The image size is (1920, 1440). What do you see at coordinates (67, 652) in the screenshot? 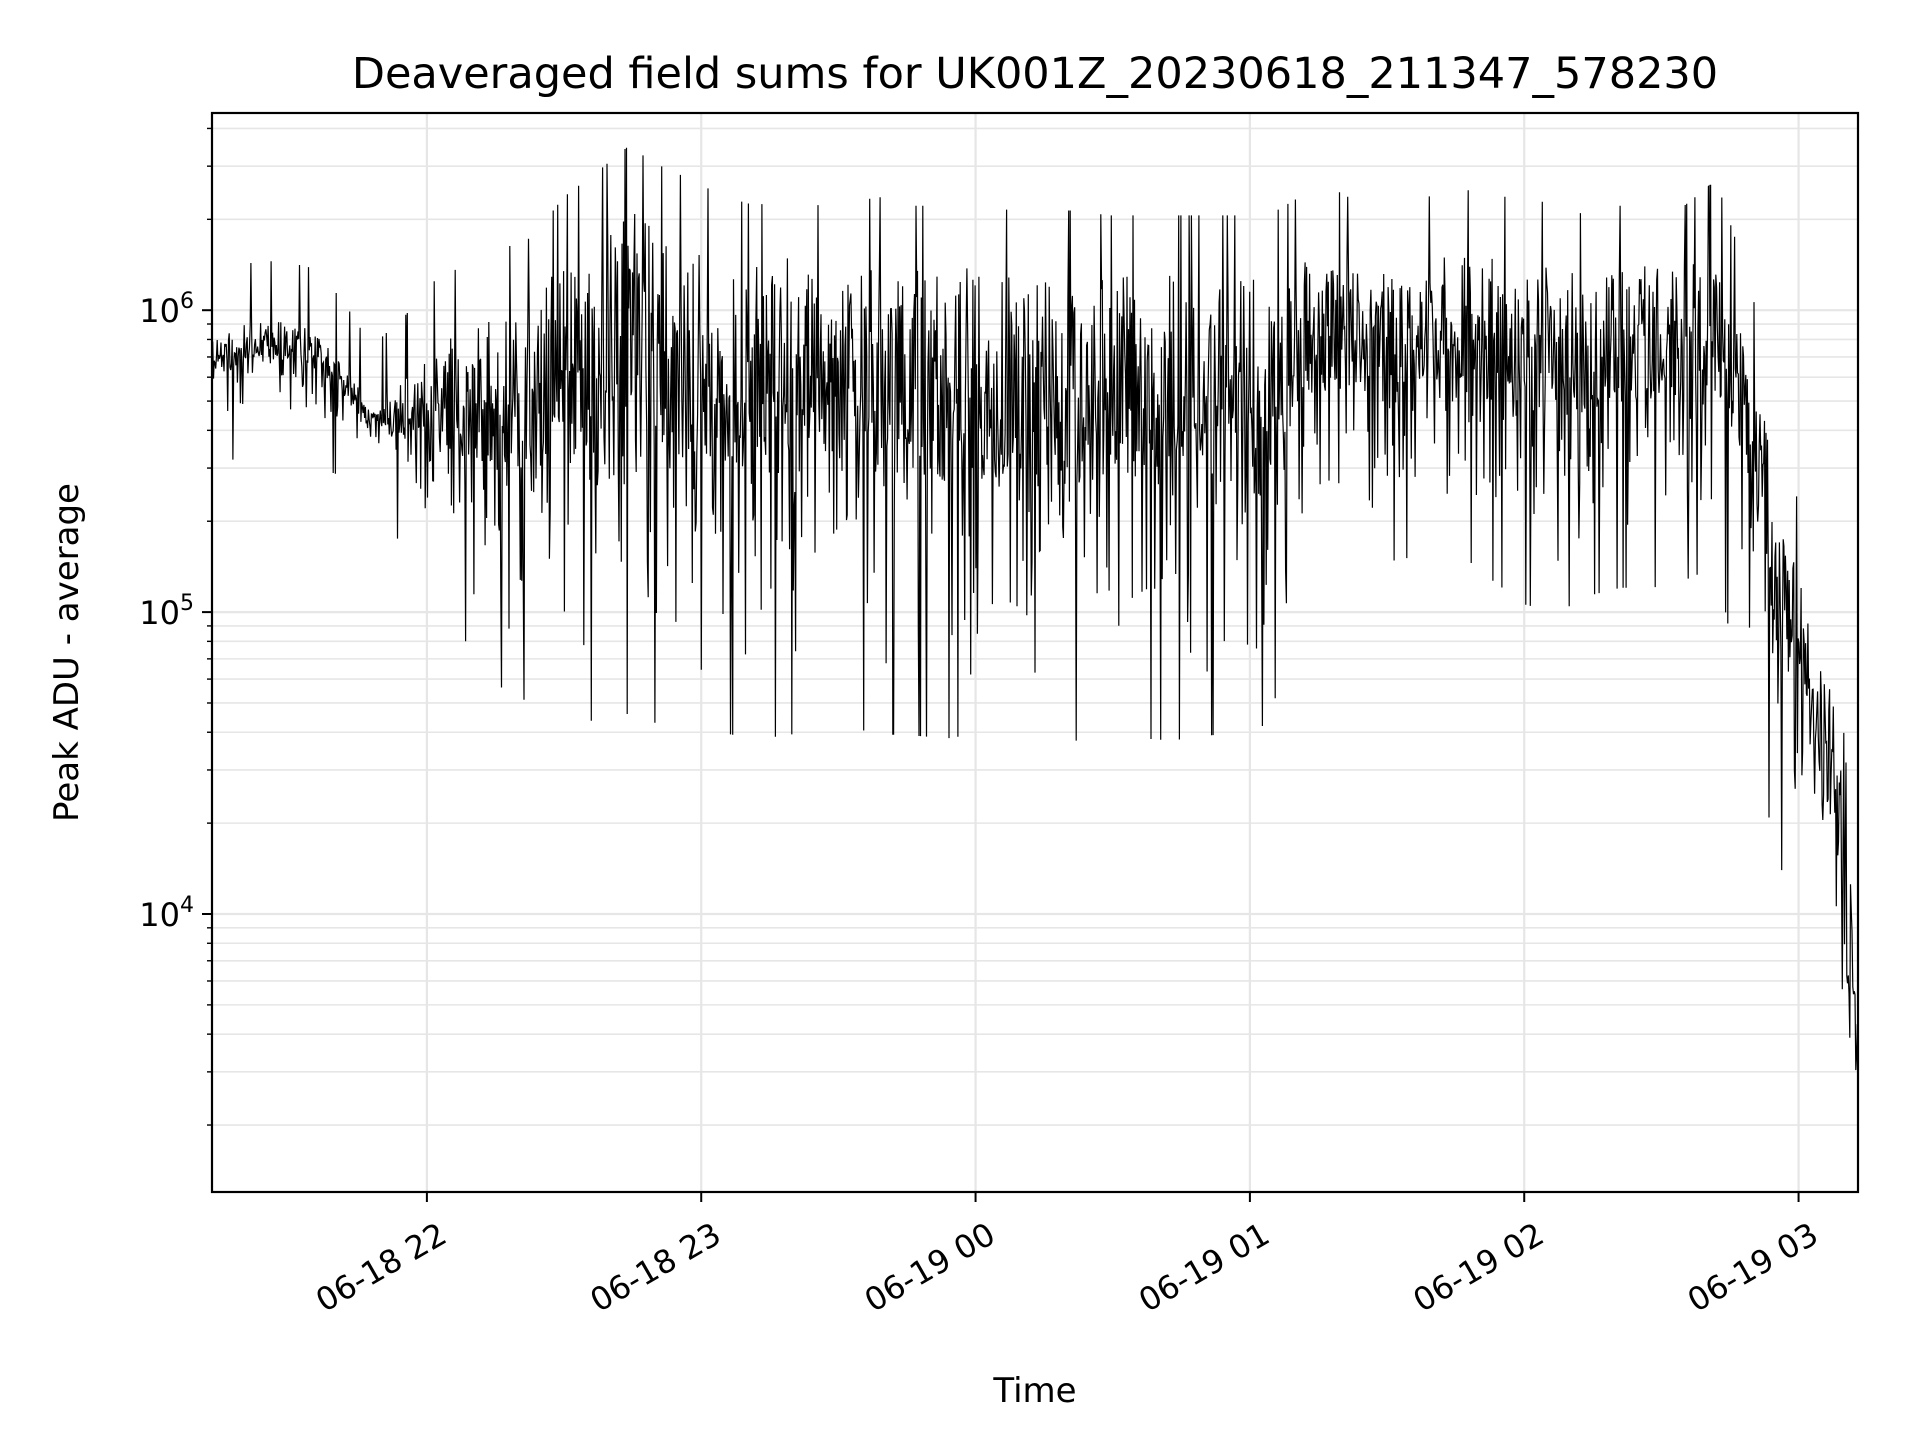
I see `y-axis-label: Peak ADU - average` at bounding box center [67, 652].